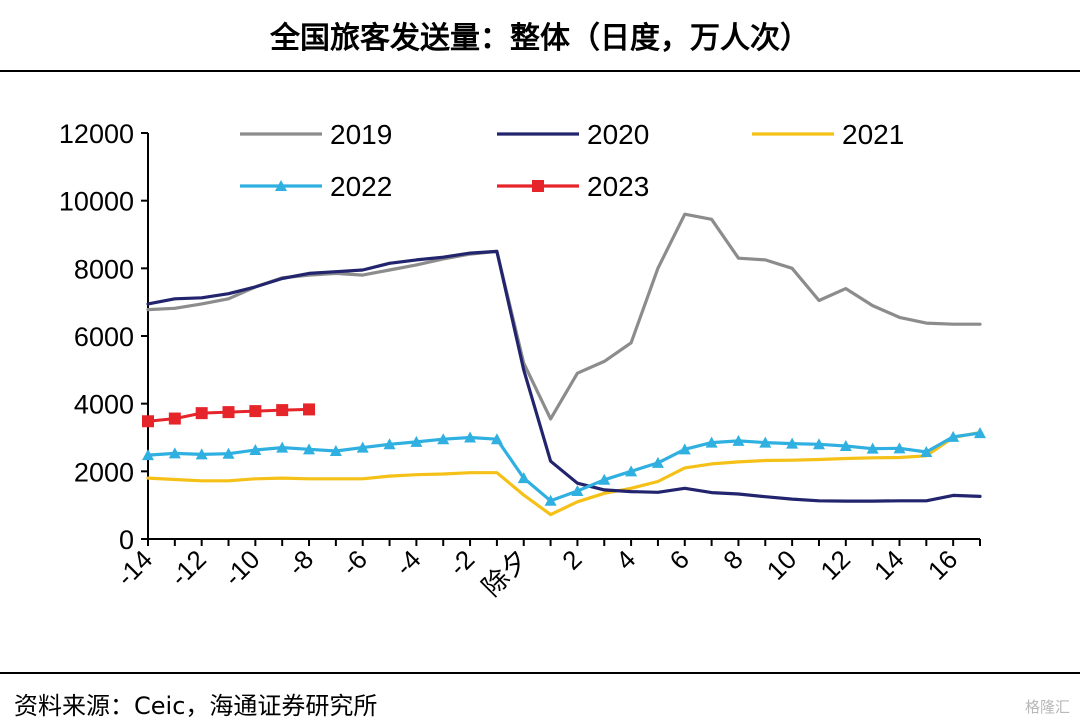  Describe the element at coordinates (188, 568) in the screenshot. I see `x-tick-label: -12` at that location.